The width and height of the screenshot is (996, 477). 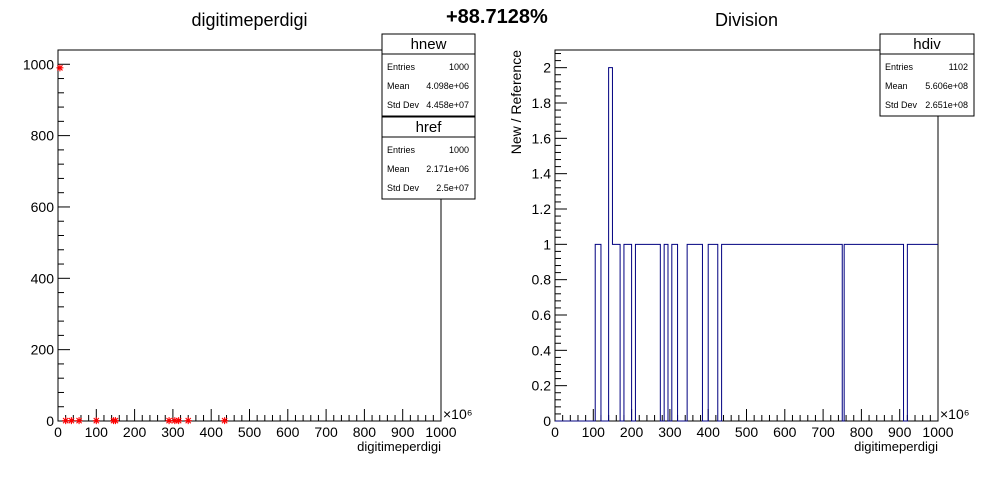 I want to click on y-tick-label: 0.4, so click(x=542, y=350).